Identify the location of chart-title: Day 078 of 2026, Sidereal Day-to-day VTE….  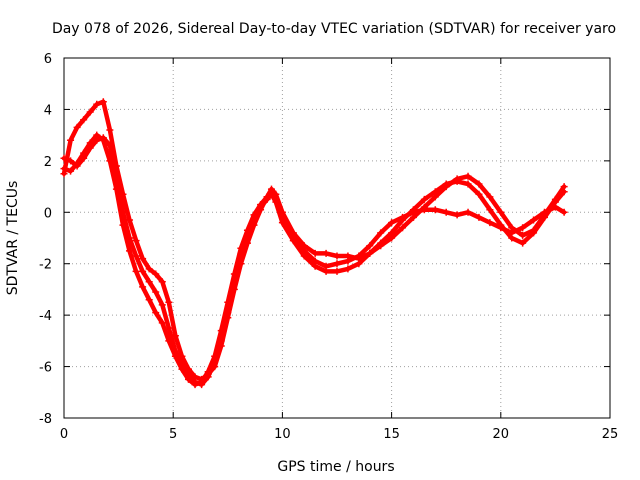
(334, 29).